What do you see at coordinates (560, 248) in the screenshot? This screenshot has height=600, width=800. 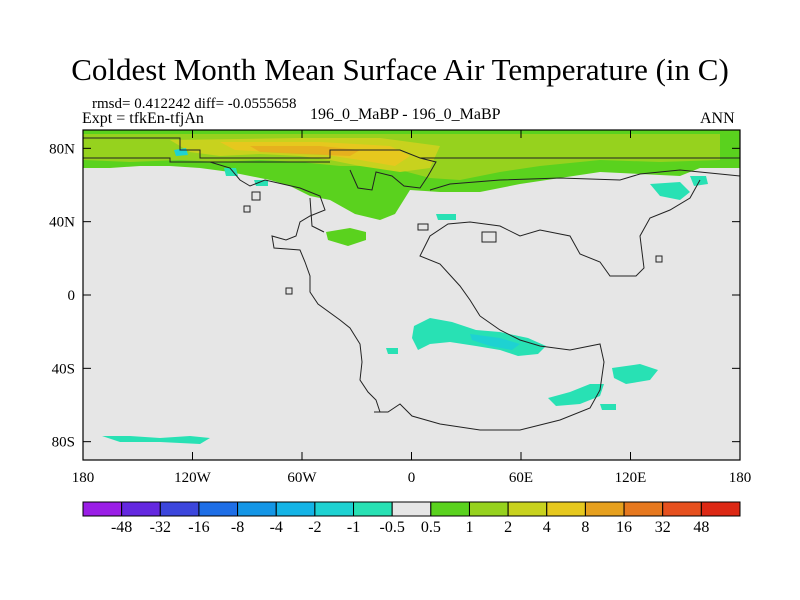 I see `coastline-asia-south` at bounding box center [560, 248].